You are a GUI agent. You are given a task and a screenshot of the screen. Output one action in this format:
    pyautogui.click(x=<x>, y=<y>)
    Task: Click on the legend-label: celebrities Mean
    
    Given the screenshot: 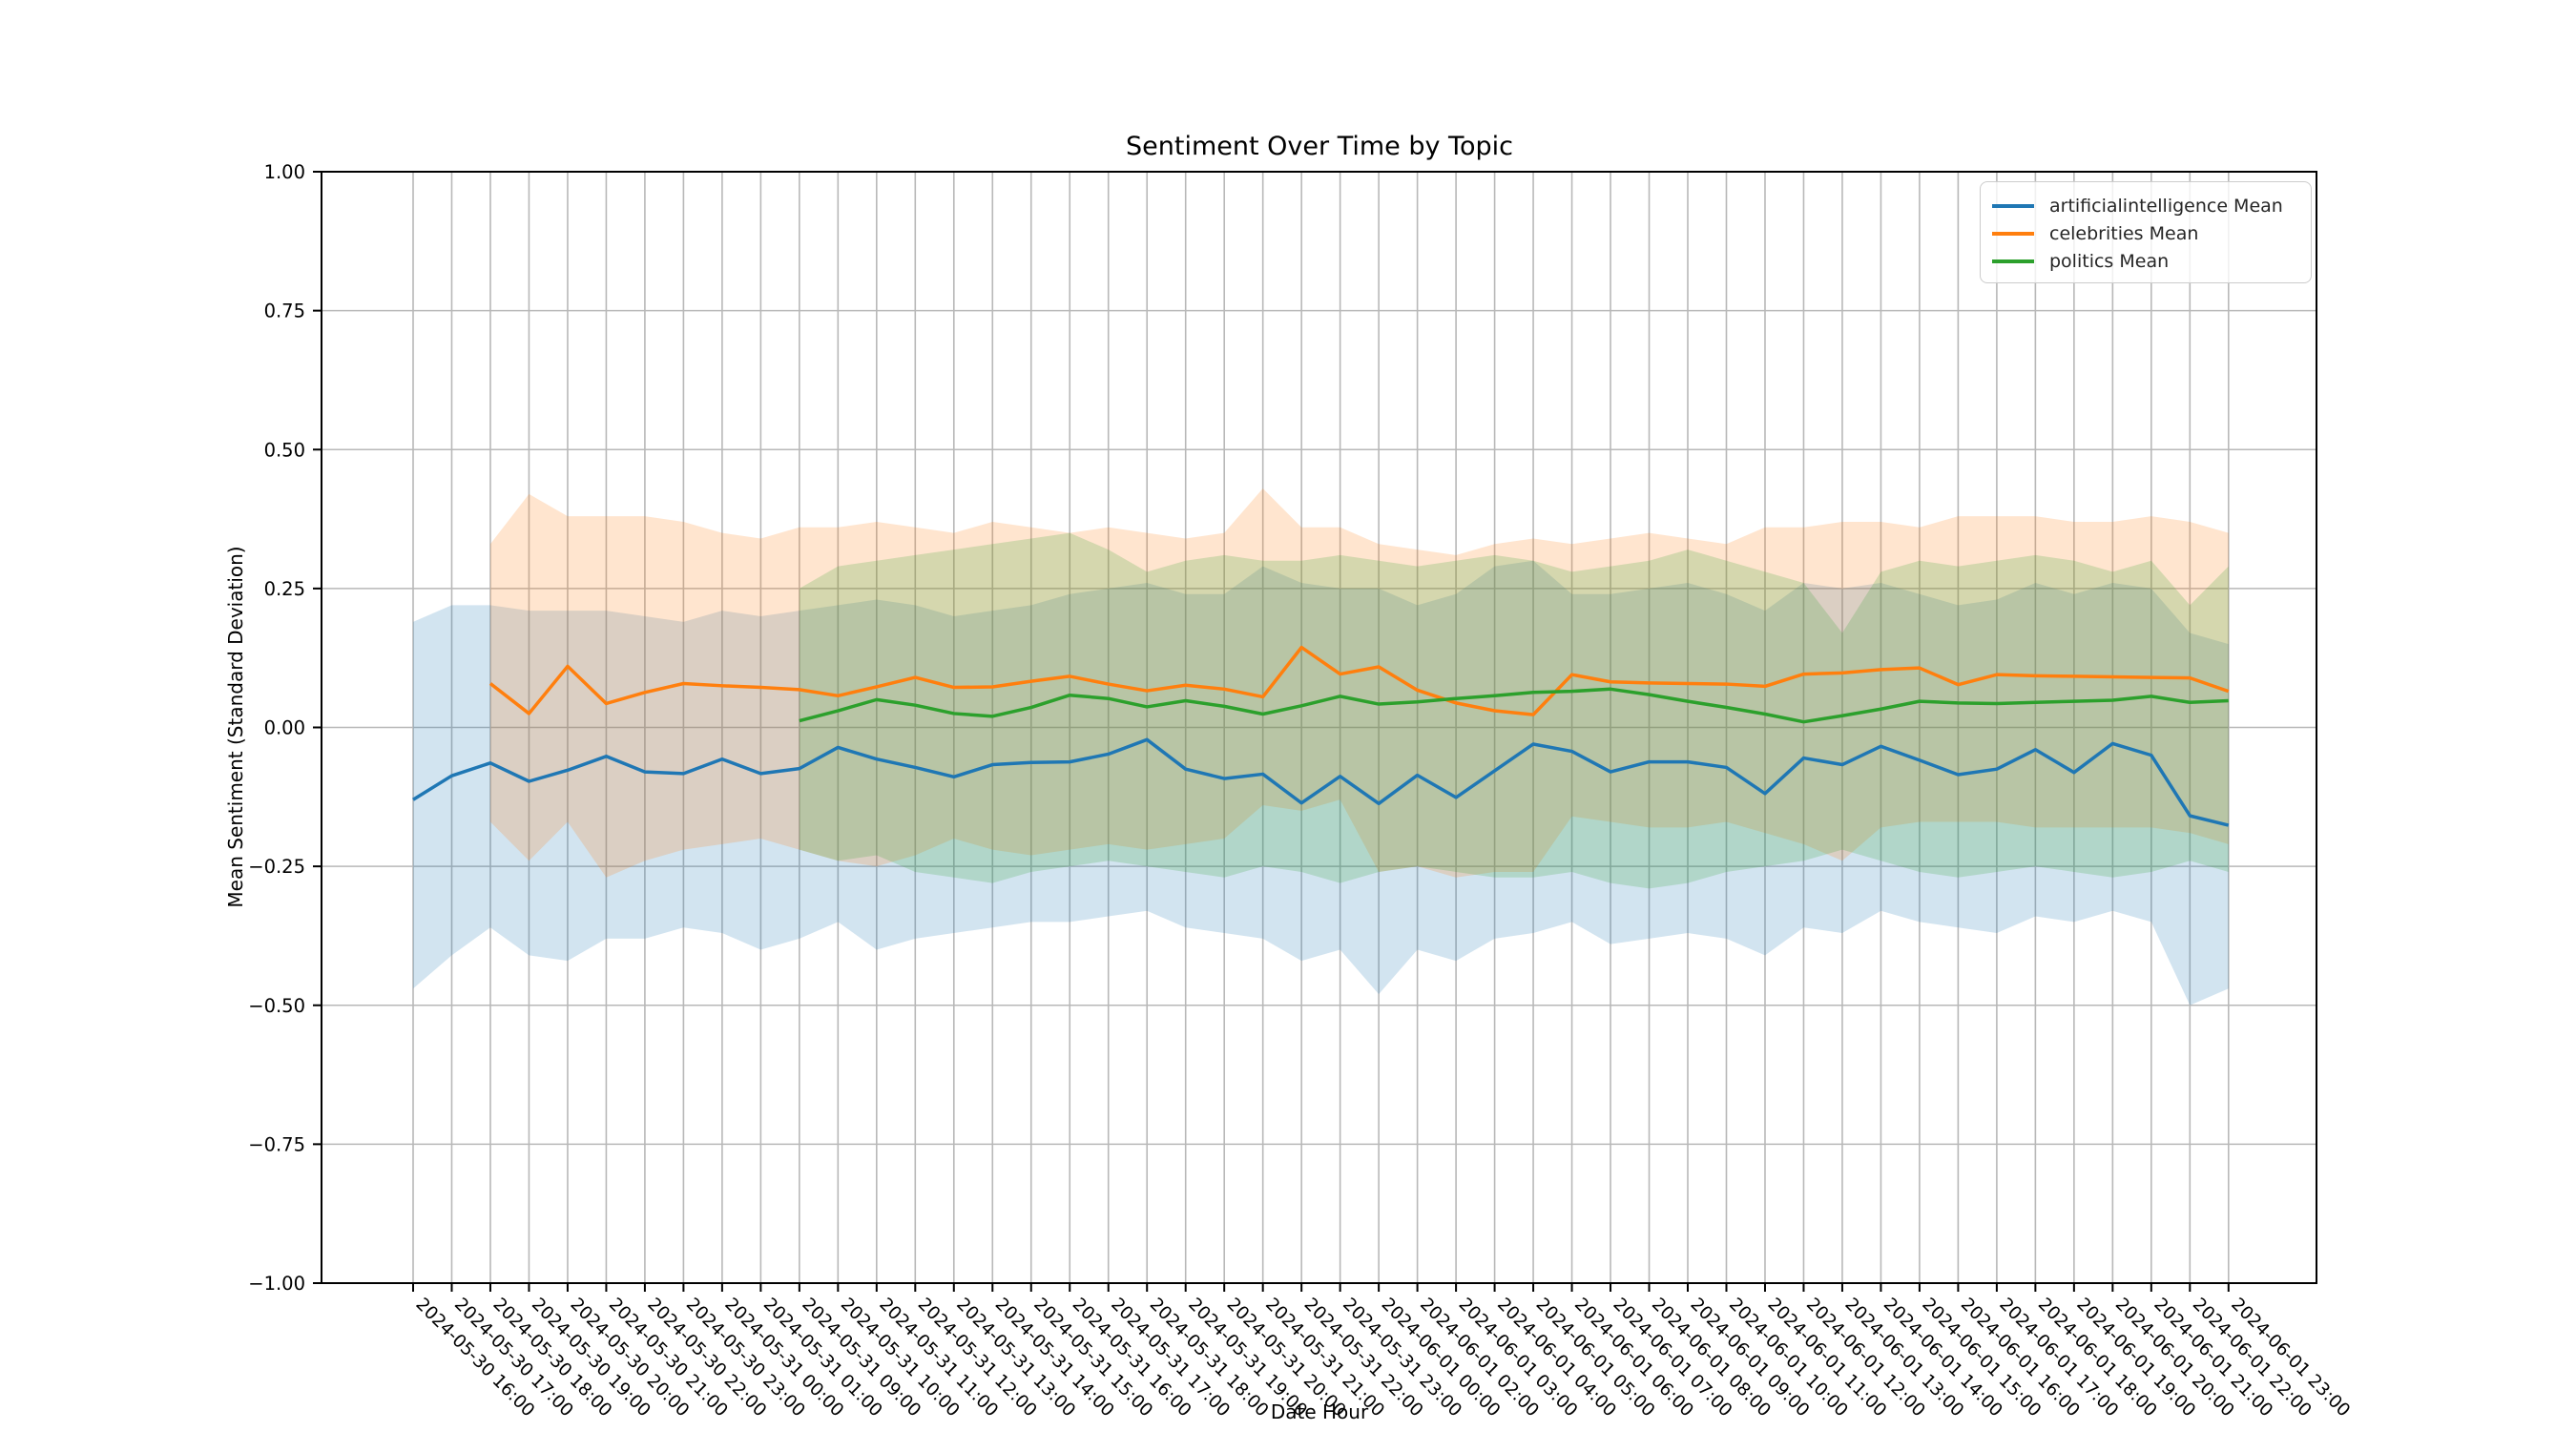 What is the action you would take?
    pyautogui.click(x=2124, y=233)
    